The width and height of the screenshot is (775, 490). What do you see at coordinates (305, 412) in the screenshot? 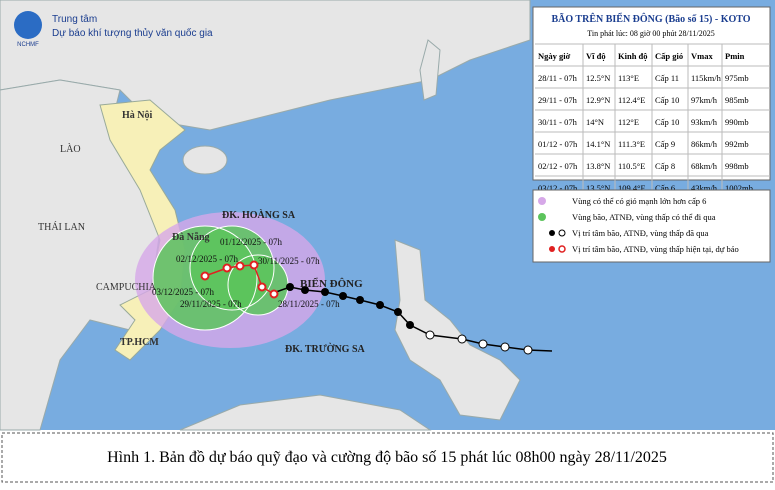
I see `borneo` at bounding box center [305, 412].